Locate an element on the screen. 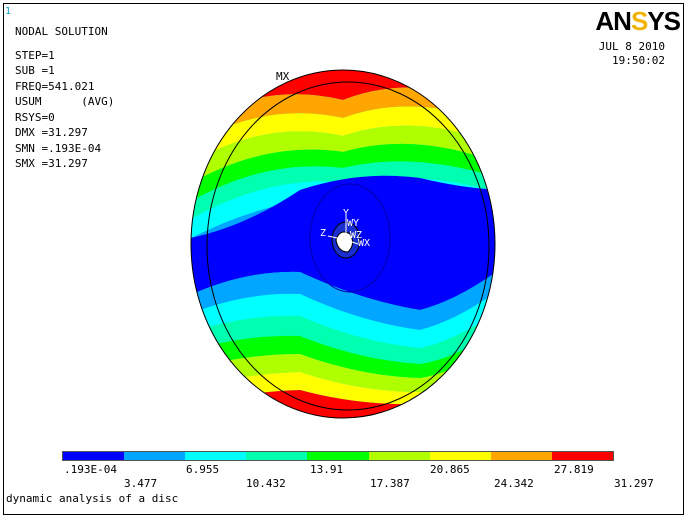  date-label: JUL 8 2010 is located at coordinates (631, 46).